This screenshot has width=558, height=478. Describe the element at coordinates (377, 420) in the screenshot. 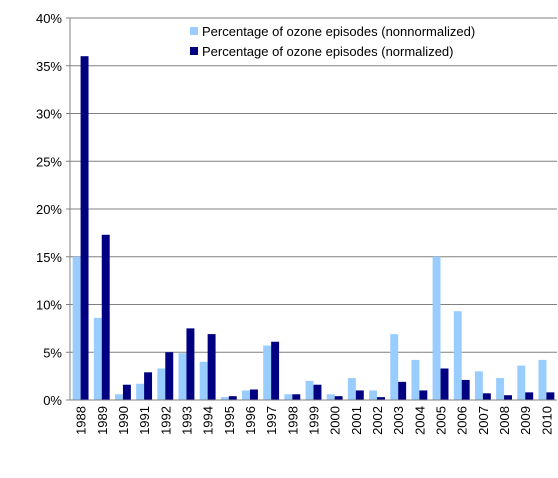

I see `x-tick-label: 2002` at that location.